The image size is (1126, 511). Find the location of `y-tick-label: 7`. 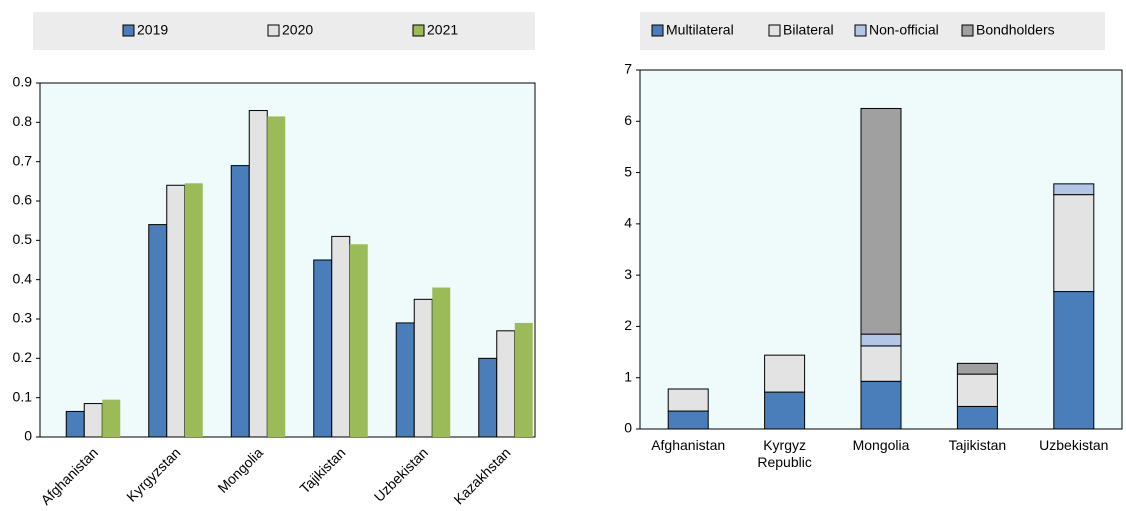

y-tick-label: 7 is located at coordinates (628, 69).